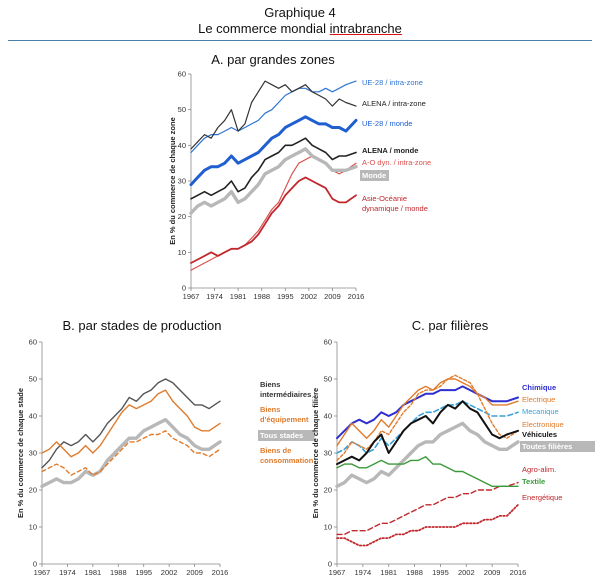 Image resolution: width=600 pixels, height=576 pixels. I want to click on figure-title-prefix: Le commerce mondial, so click(264, 28).